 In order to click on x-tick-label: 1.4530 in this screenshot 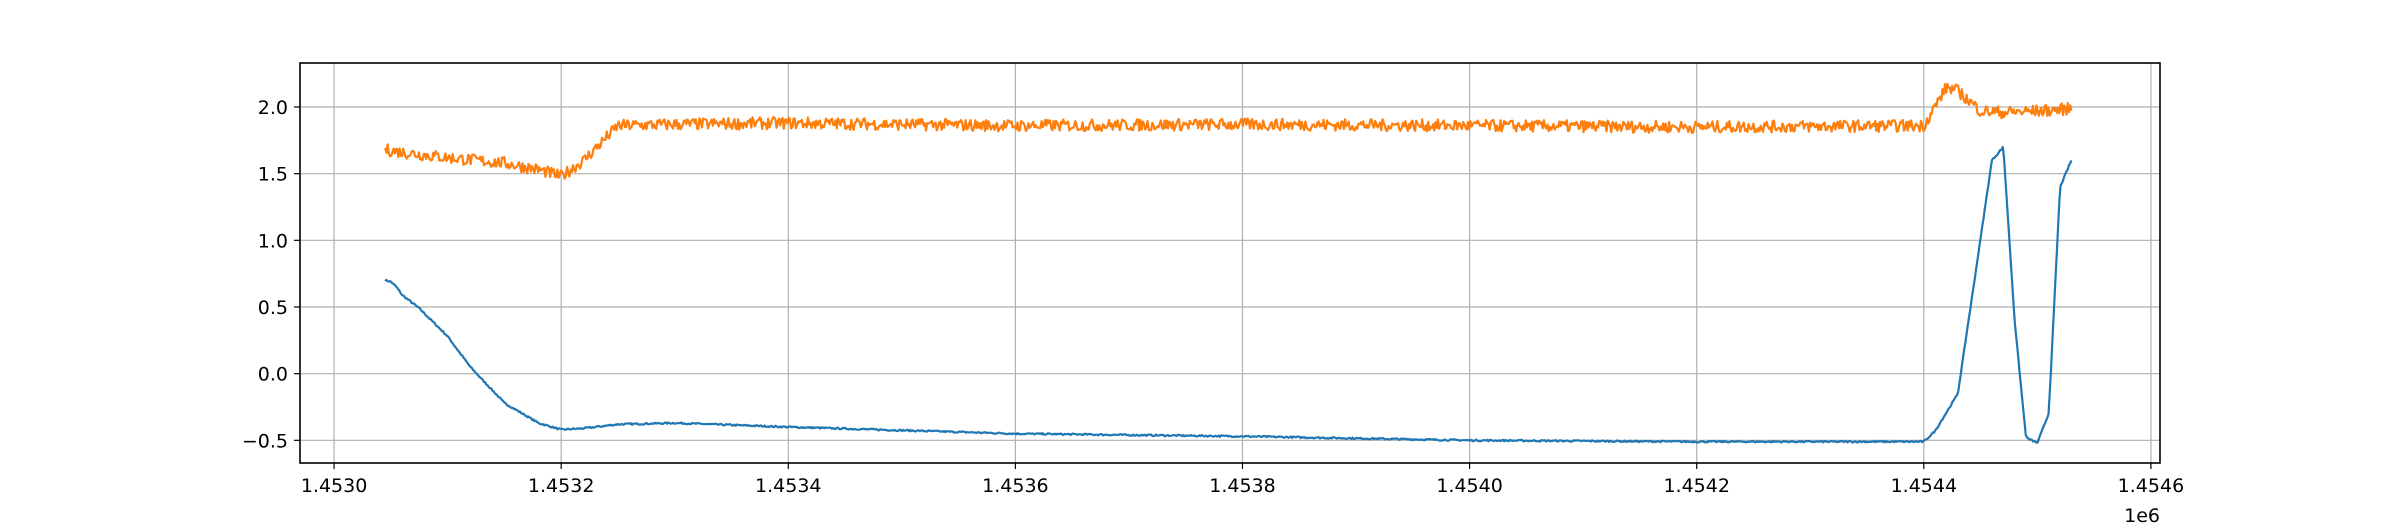, I will do `click(334, 486)`.